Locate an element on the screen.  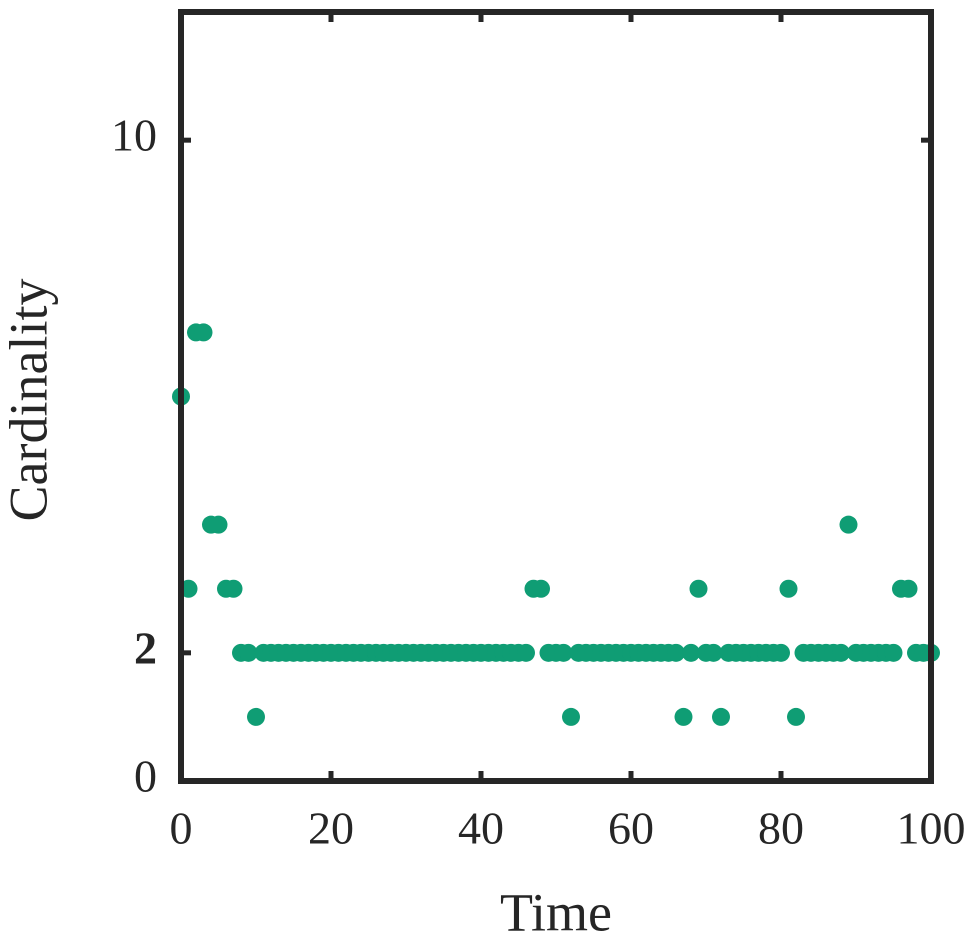
x-tick-label: 40 is located at coordinates (481, 828).